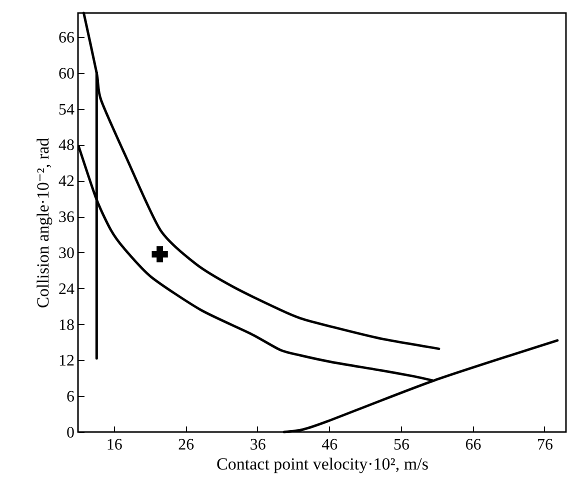 Image resolution: width=567 pixels, height=488 pixels. Describe the element at coordinates (66, 37) in the screenshot. I see `y-tick-label: 66` at that location.